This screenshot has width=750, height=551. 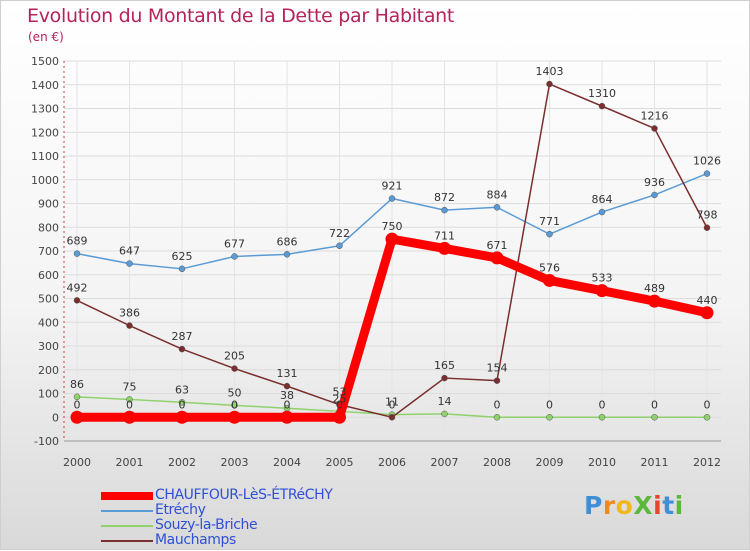 What do you see at coordinates (45, 85) in the screenshot?
I see `y-tick-label: 1400` at bounding box center [45, 85].